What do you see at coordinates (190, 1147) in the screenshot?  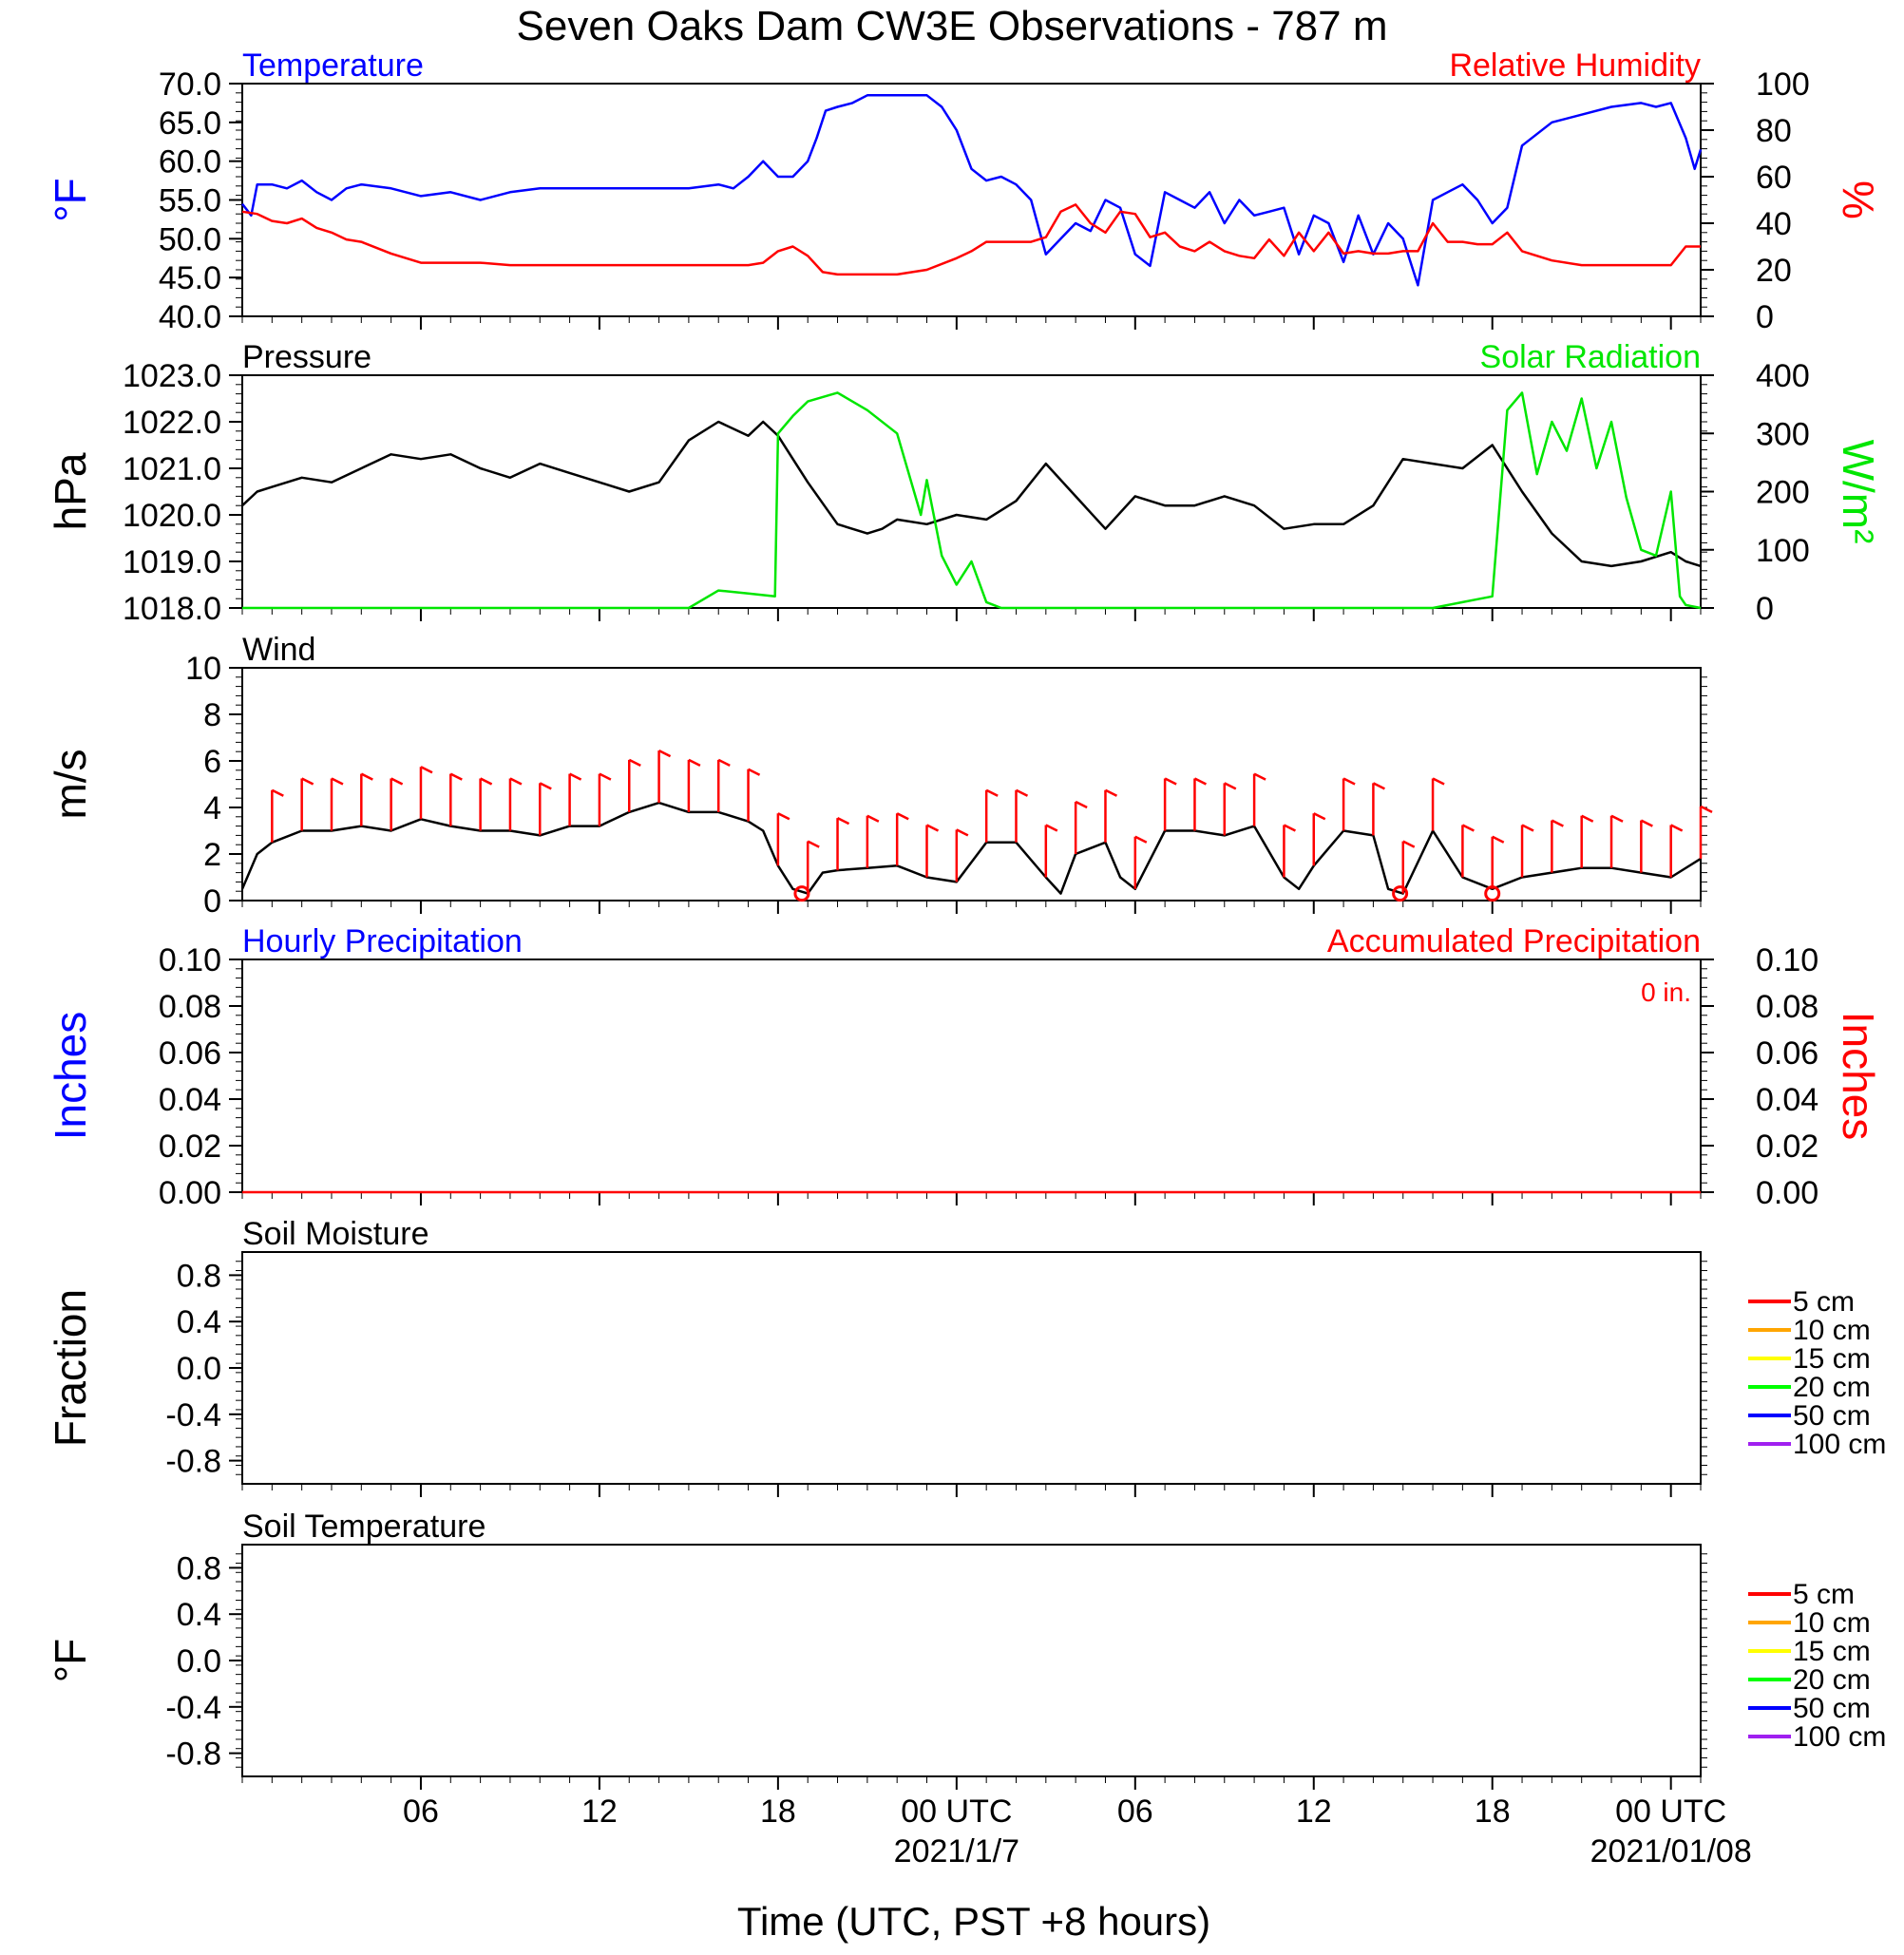 I see `y-tick-label: 0.02` at bounding box center [190, 1147].